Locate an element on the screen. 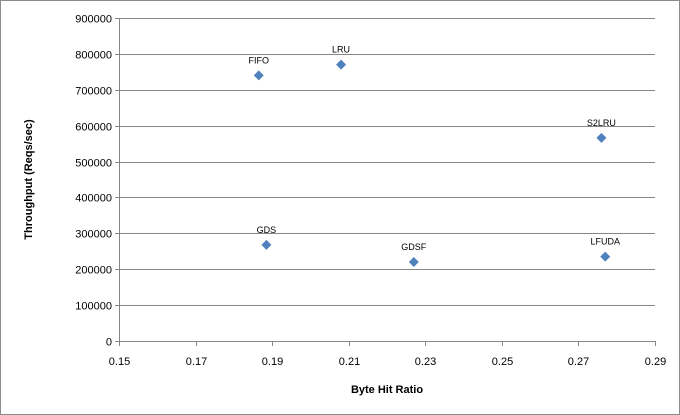 Image resolution: width=680 pixels, height=415 pixels. data-point-s2lru is located at coordinates (601, 137).